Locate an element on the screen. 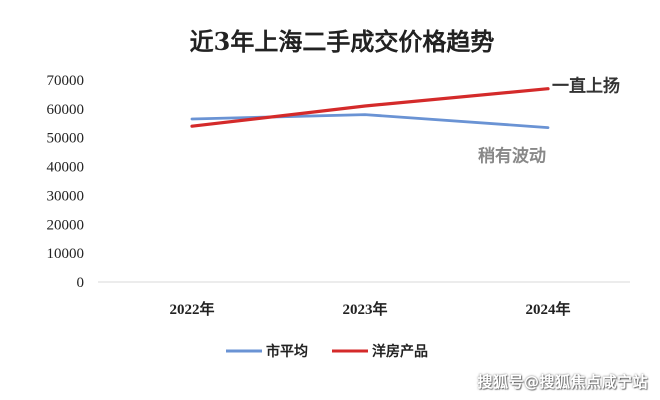 This screenshot has height=400, width=660. watermark: 搜狐号@搜狐焦点咸宁站 is located at coordinates (562, 382).